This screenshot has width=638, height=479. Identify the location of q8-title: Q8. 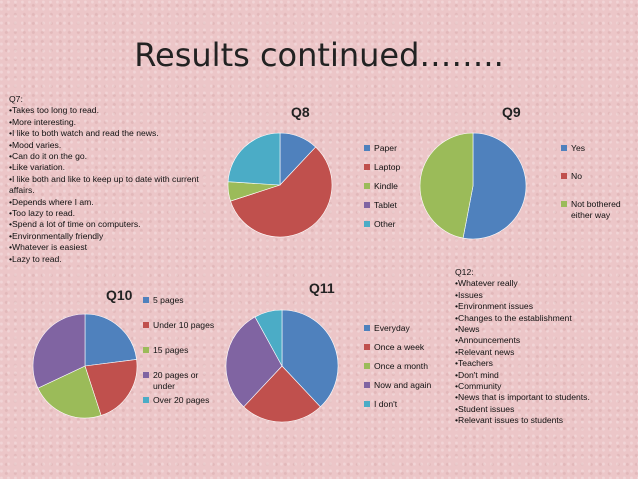
(300, 112).